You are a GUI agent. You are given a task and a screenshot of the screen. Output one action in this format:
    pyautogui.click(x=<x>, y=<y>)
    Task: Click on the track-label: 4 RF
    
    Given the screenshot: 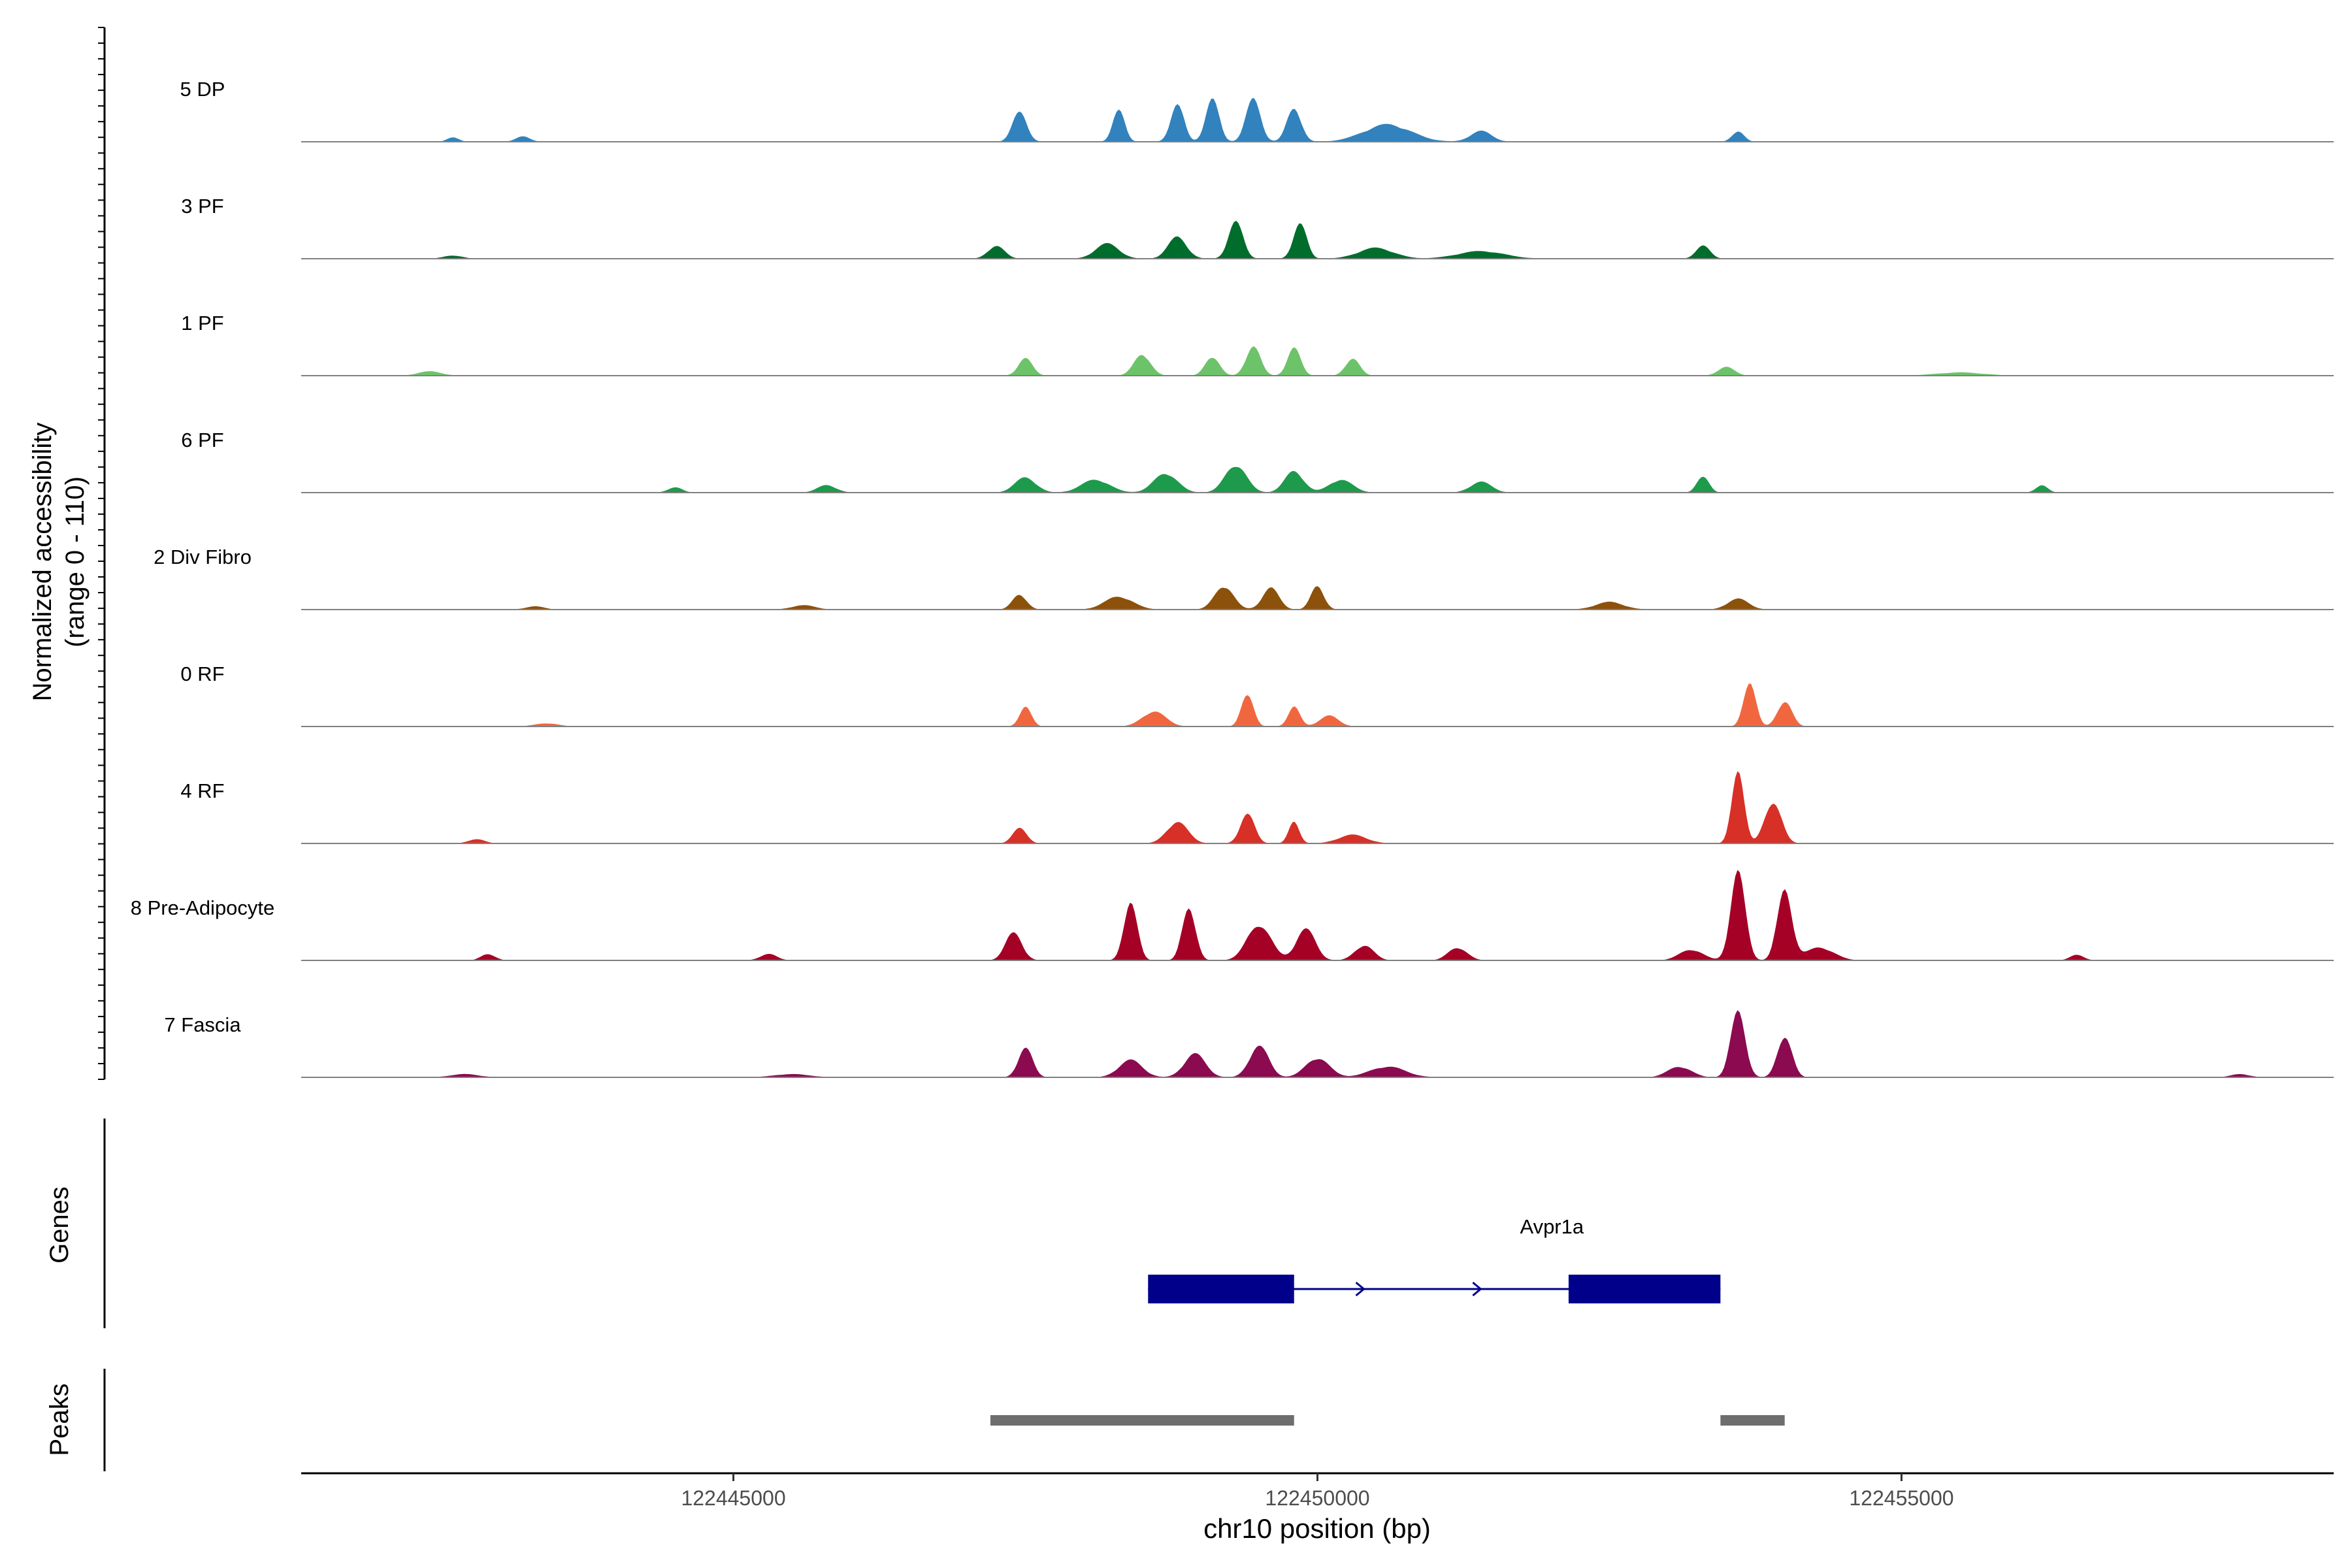 What is the action you would take?
    pyautogui.click(x=202, y=790)
    